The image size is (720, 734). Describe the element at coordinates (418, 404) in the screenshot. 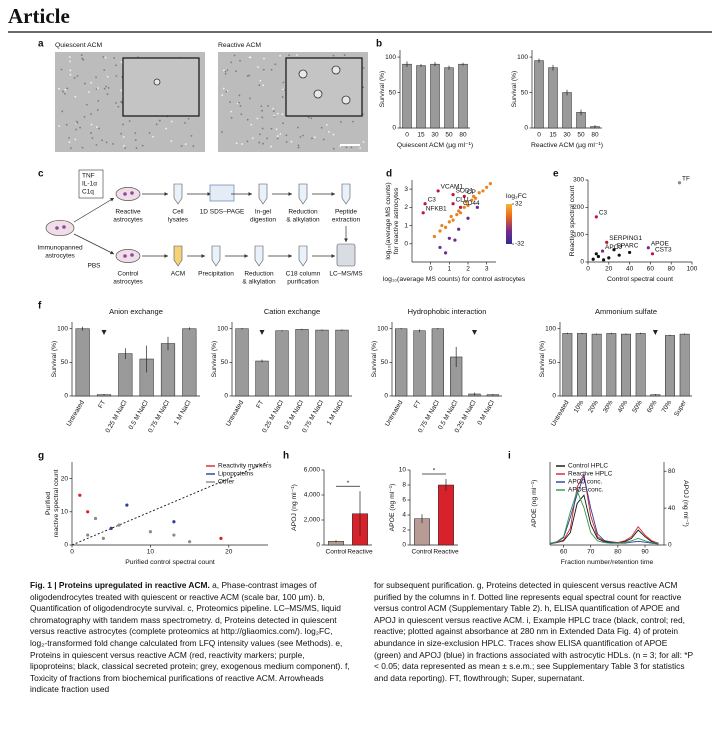

I see `x-tick-label: FT` at that location.